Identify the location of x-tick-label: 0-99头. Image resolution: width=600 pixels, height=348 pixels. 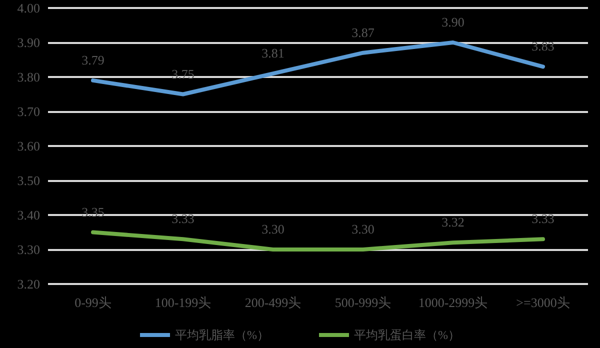
(93, 302).